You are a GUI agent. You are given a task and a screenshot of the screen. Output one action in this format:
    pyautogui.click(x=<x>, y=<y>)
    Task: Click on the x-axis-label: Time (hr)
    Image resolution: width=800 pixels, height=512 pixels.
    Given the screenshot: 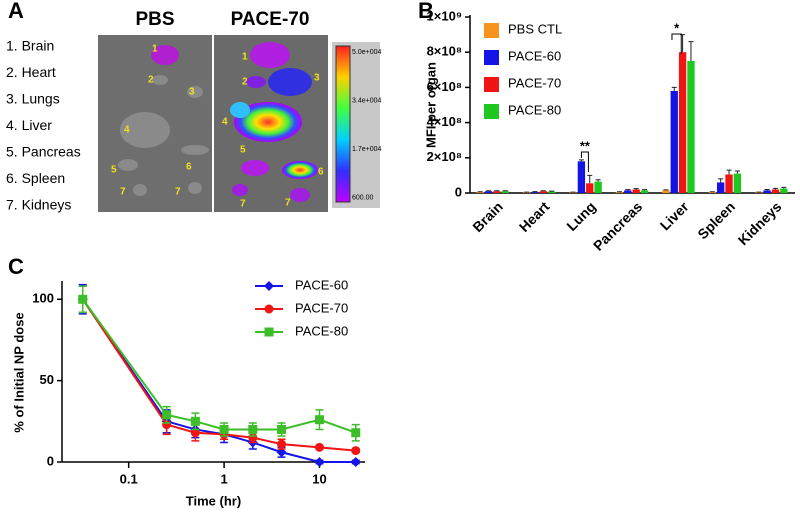 What is the action you would take?
    pyautogui.click(x=213, y=500)
    